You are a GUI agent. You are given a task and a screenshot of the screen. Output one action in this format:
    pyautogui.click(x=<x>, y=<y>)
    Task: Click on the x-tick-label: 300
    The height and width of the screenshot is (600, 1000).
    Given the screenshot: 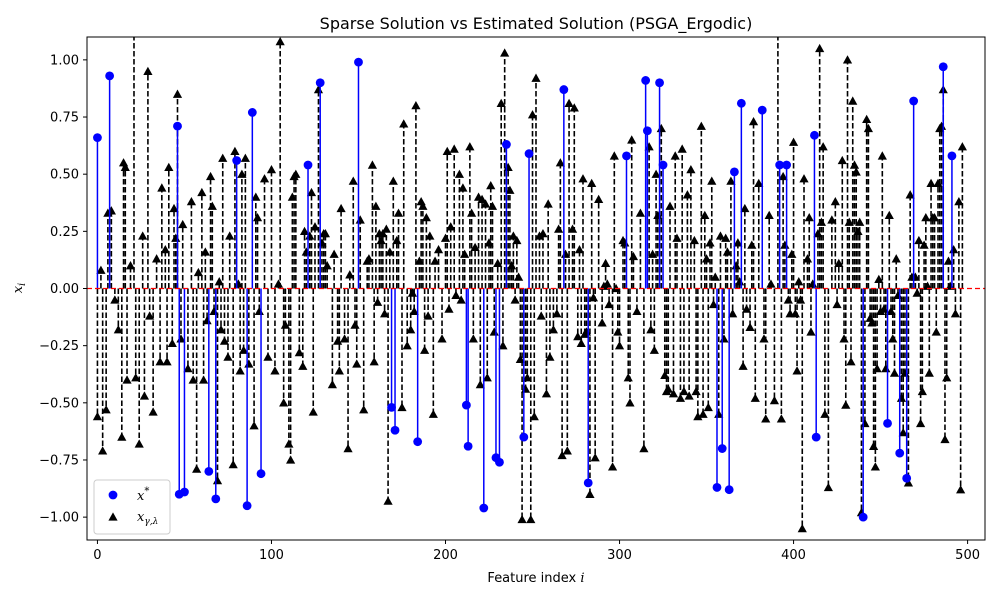 What is the action you would take?
    pyautogui.click(x=619, y=555)
    